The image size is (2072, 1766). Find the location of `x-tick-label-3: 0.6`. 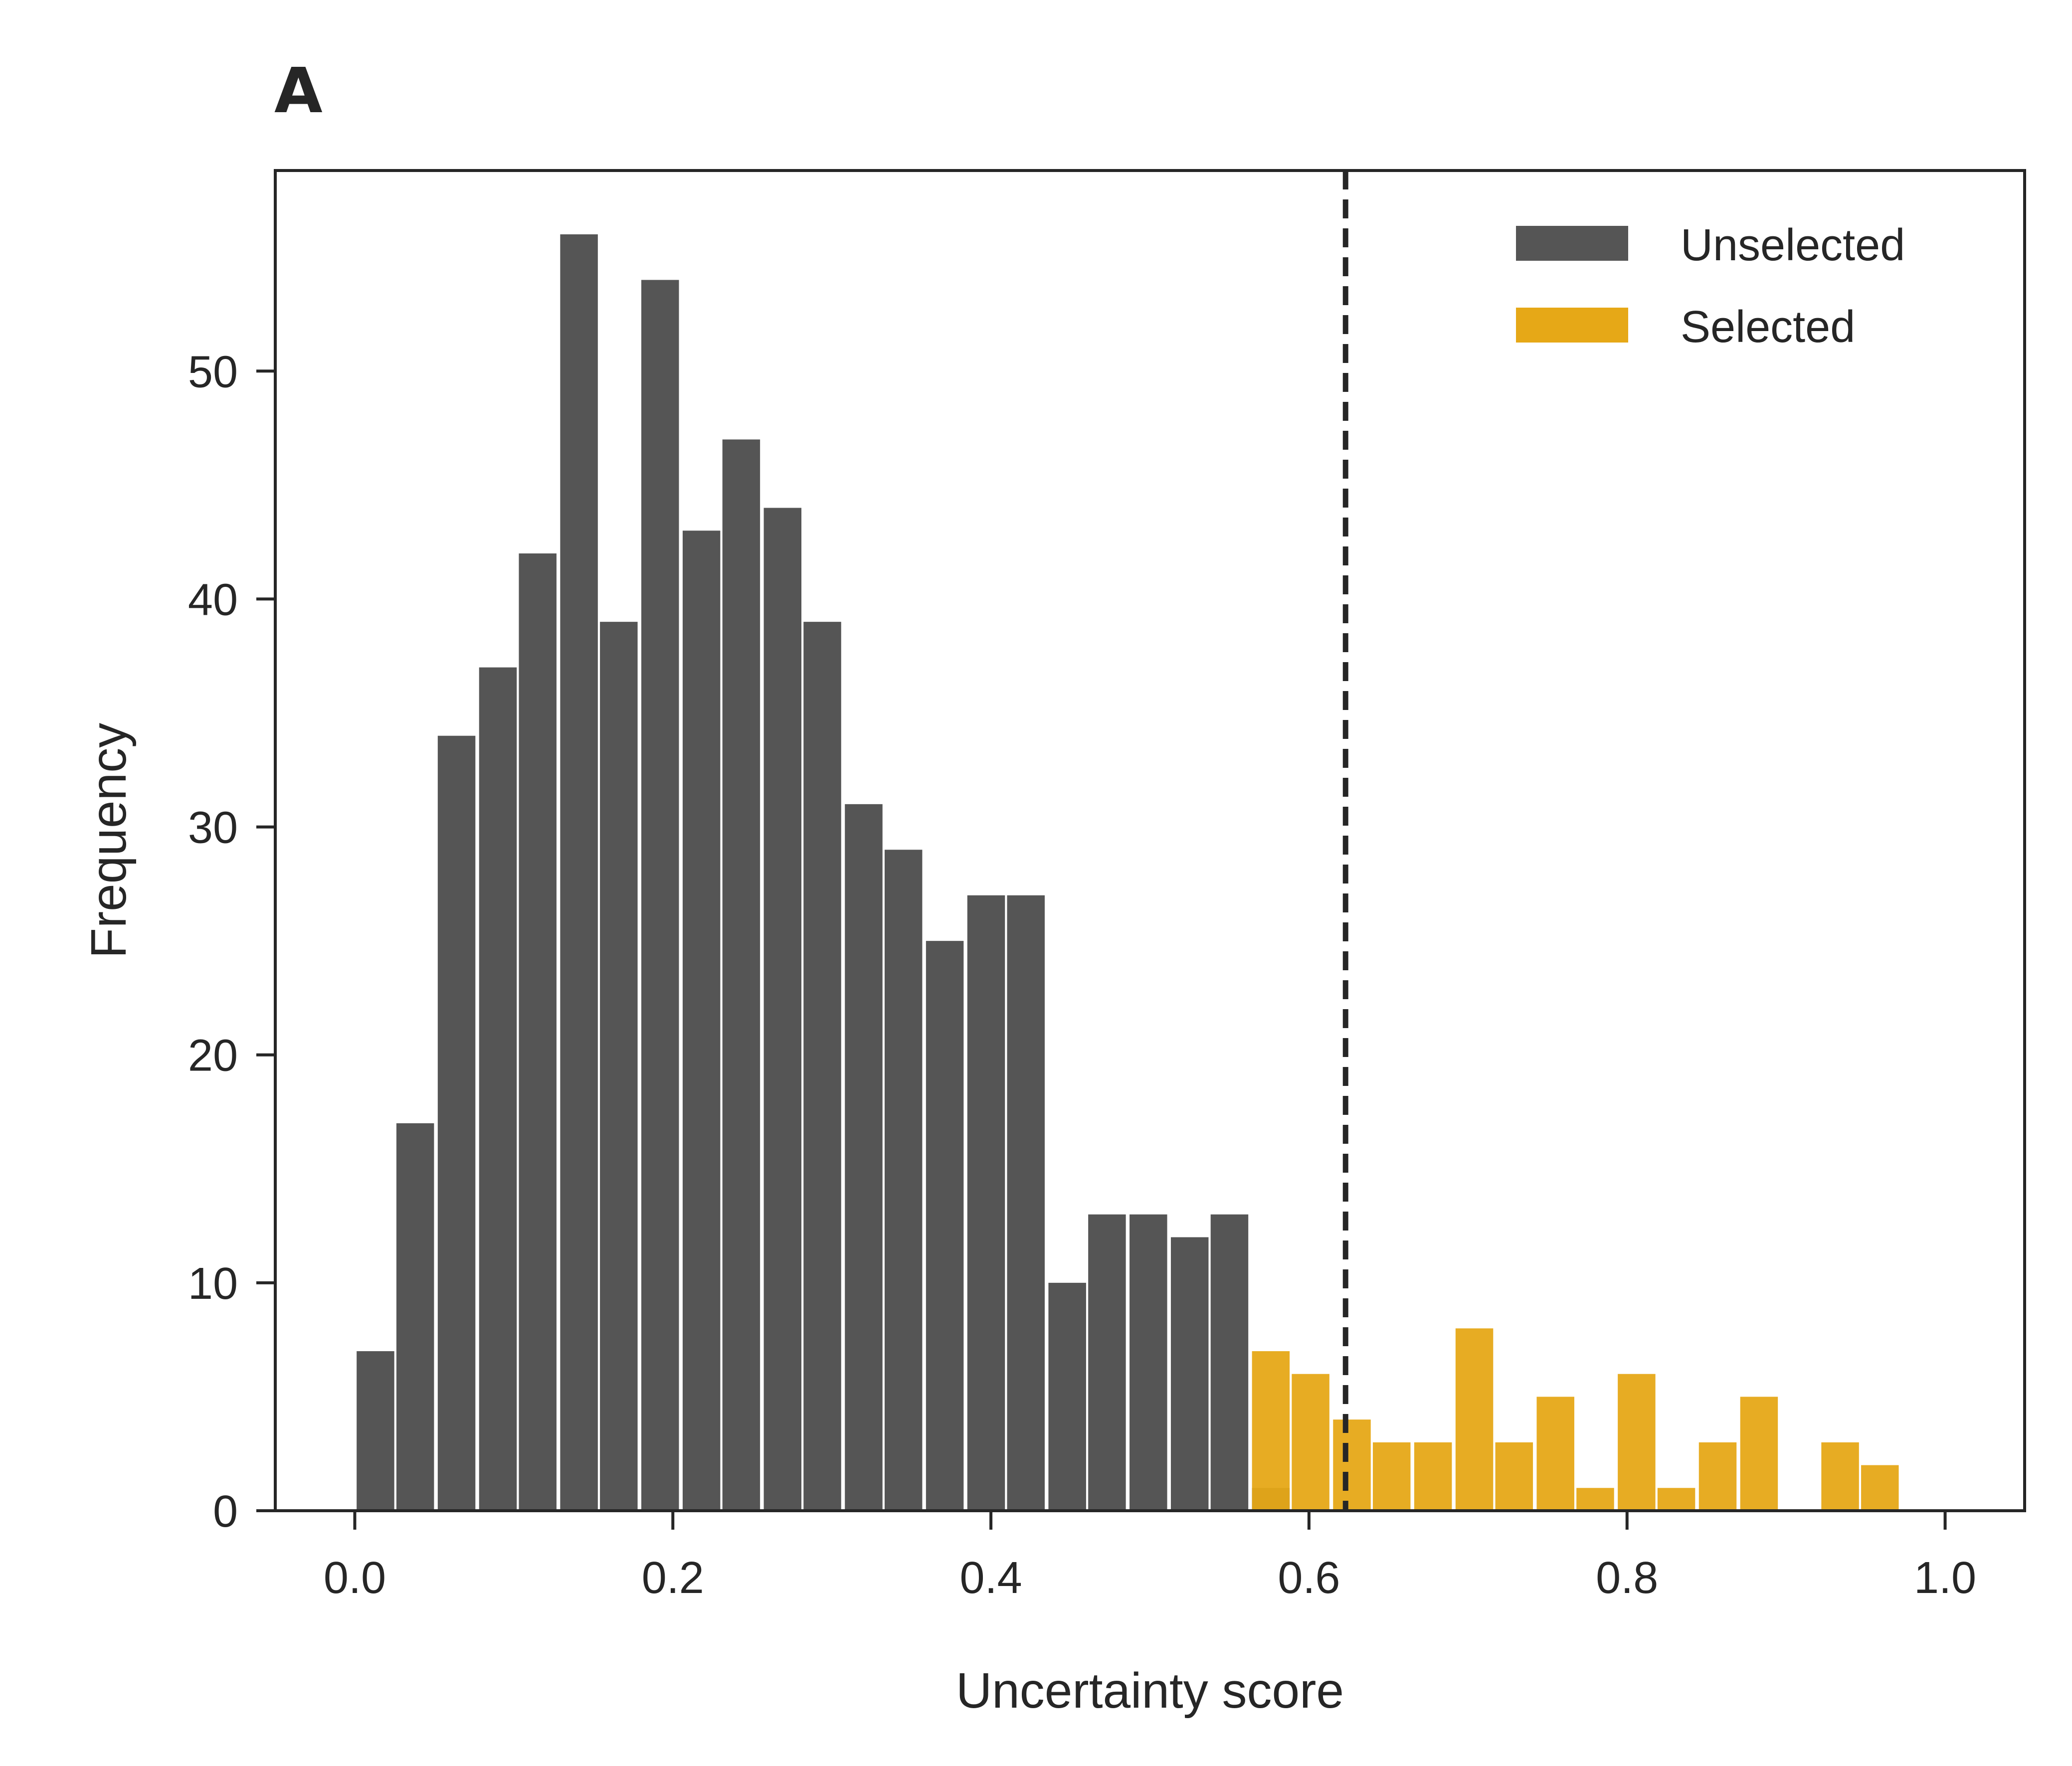

x-tick-label-3: 0.6 is located at coordinates (1309, 1578).